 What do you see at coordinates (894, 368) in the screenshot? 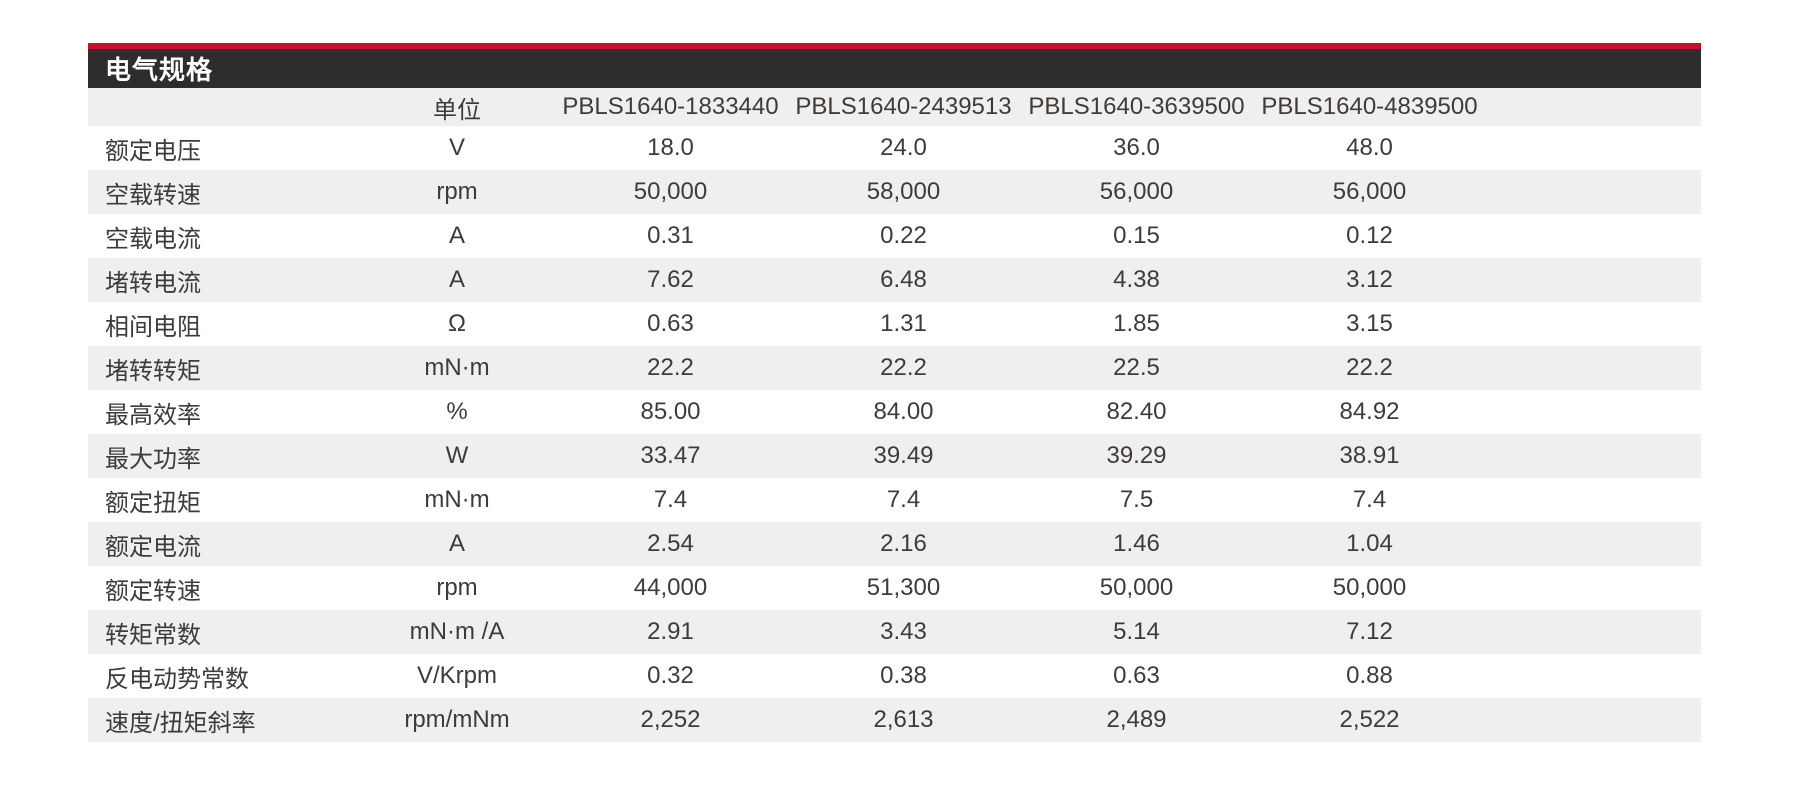
I see `spec-row: 堵转转矩 mN·m 22.2 22.2 22.5 22.2` at bounding box center [894, 368].